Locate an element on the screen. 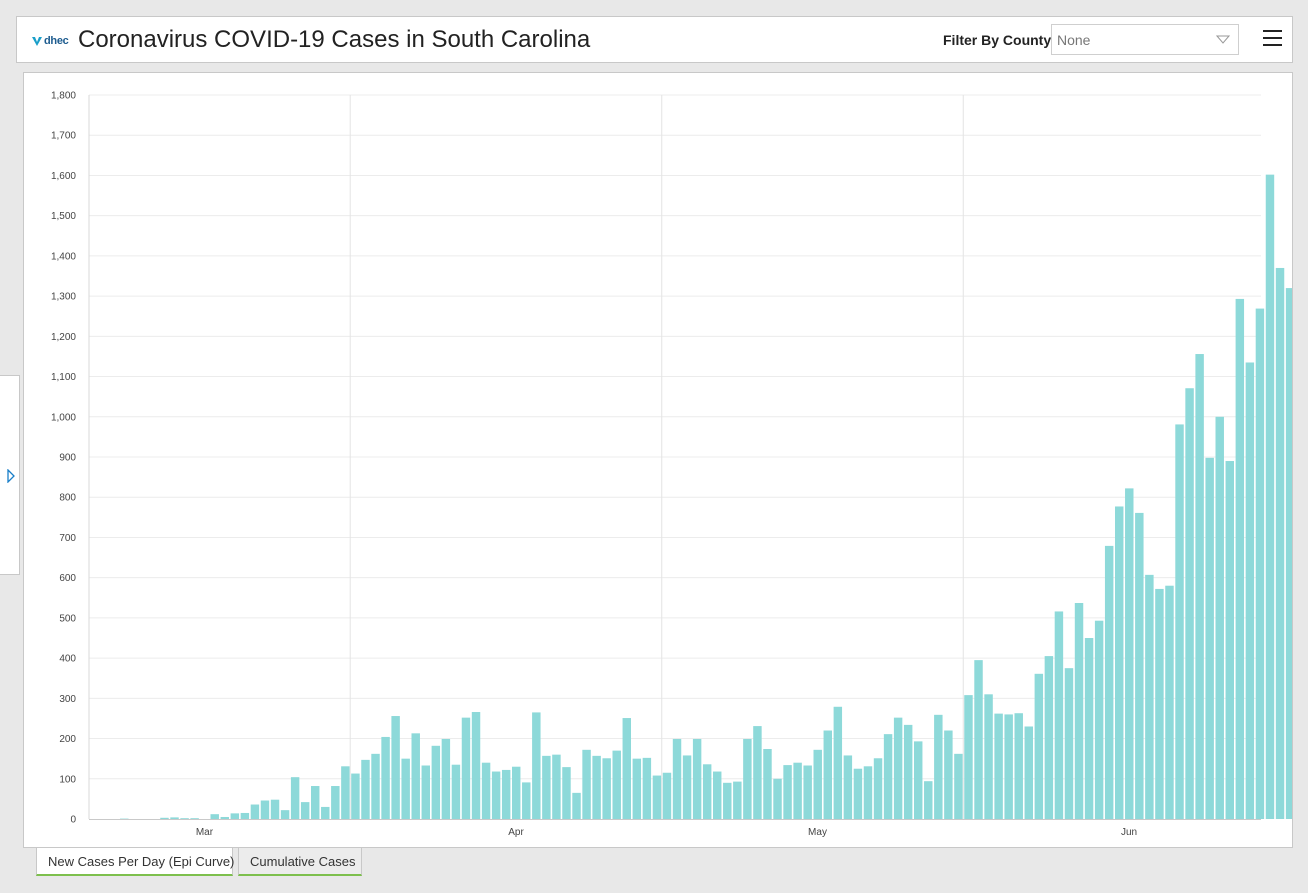  chevron-down-icon is located at coordinates (1223, 39).